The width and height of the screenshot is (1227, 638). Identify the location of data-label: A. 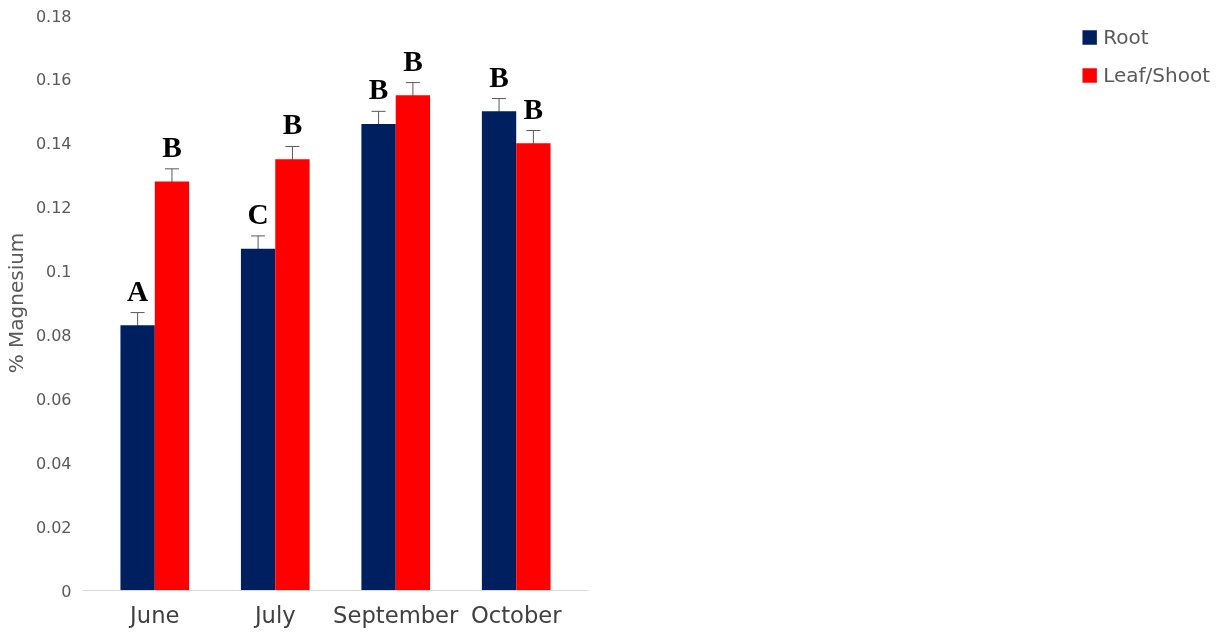
(138, 290).